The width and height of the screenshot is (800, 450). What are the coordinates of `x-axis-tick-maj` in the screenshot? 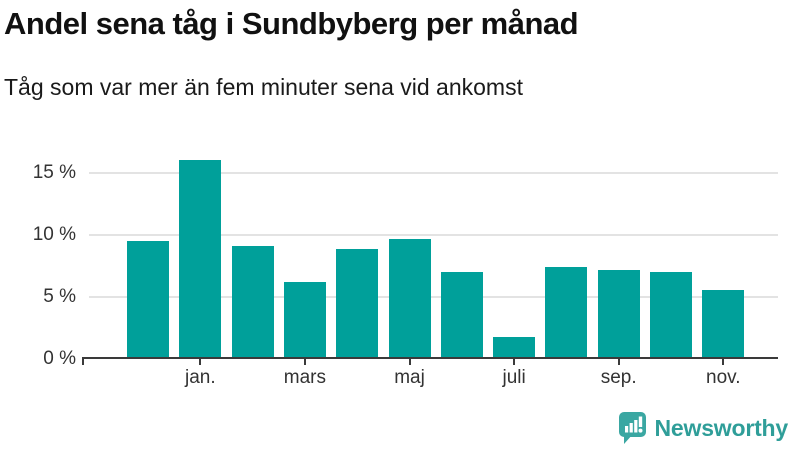 It's located at (409, 362).